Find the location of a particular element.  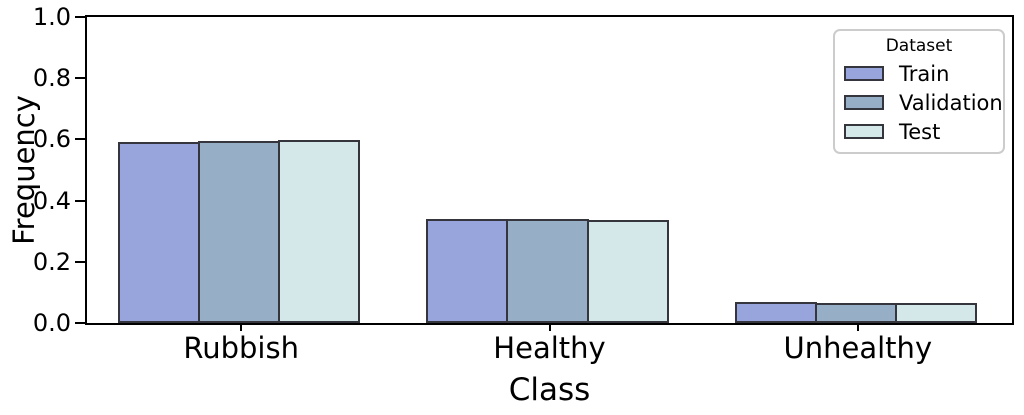

y-tick-label: 0.0 is located at coordinates (51, 323).